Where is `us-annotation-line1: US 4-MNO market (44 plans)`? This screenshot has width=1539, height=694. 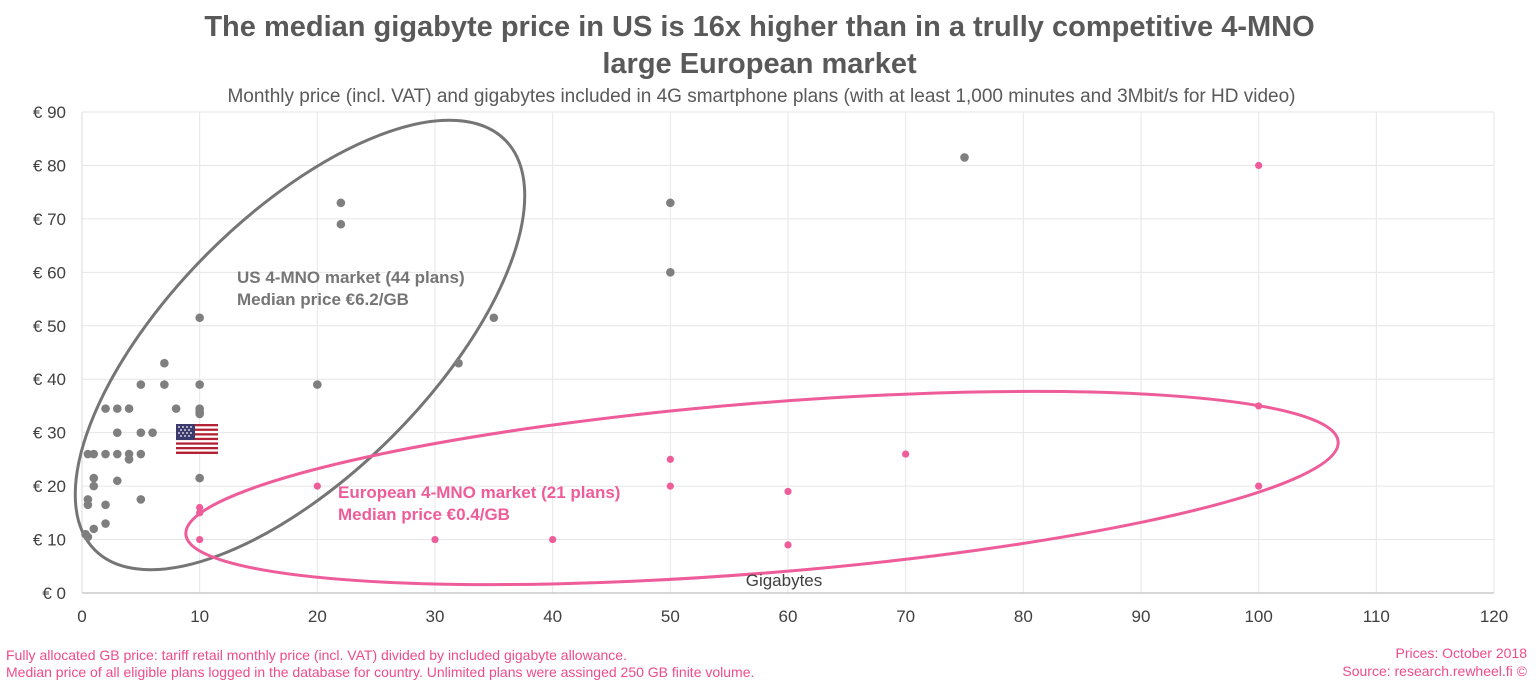 us-annotation-line1: US 4-MNO market (44 plans) is located at coordinates (351, 277).